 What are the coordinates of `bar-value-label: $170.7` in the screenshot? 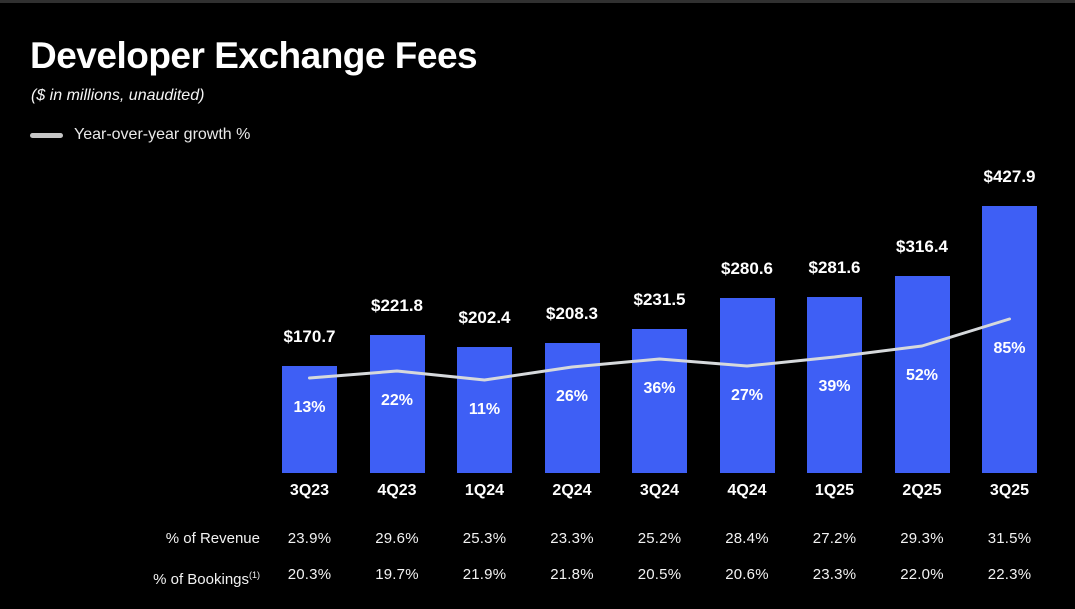 It's located at (309, 336).